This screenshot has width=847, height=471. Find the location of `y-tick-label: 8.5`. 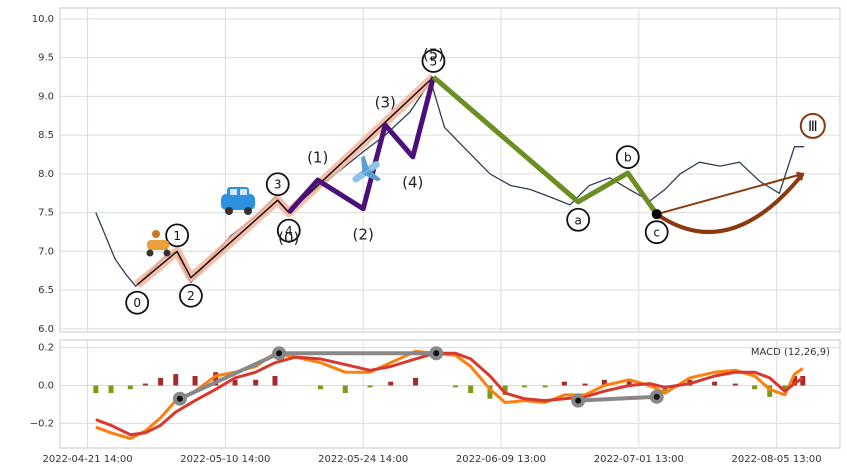

y-tick-label: 8.5 is located at coordinates (46, 135).